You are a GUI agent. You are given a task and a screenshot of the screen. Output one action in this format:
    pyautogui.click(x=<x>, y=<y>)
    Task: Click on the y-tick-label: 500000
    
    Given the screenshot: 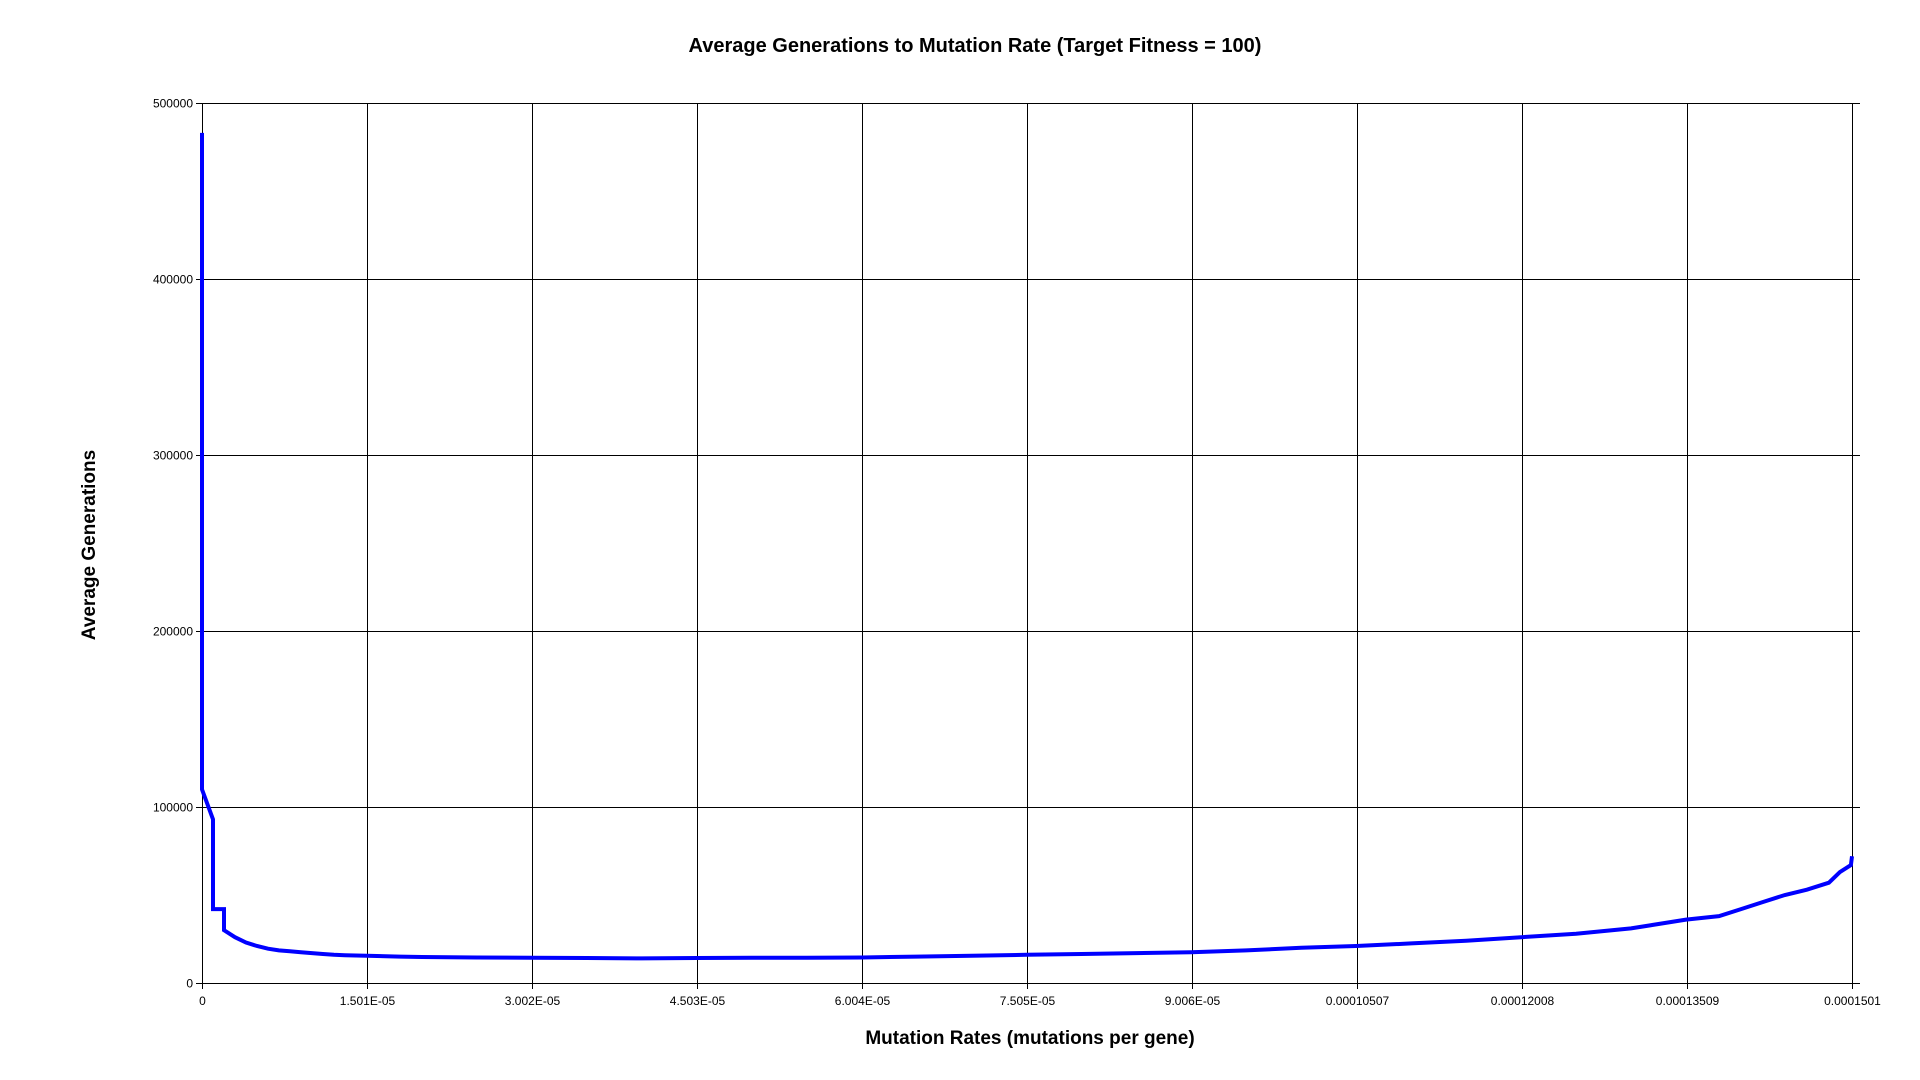 What is the action you would take?
    pyautogui.click(x=173, y=104)
    